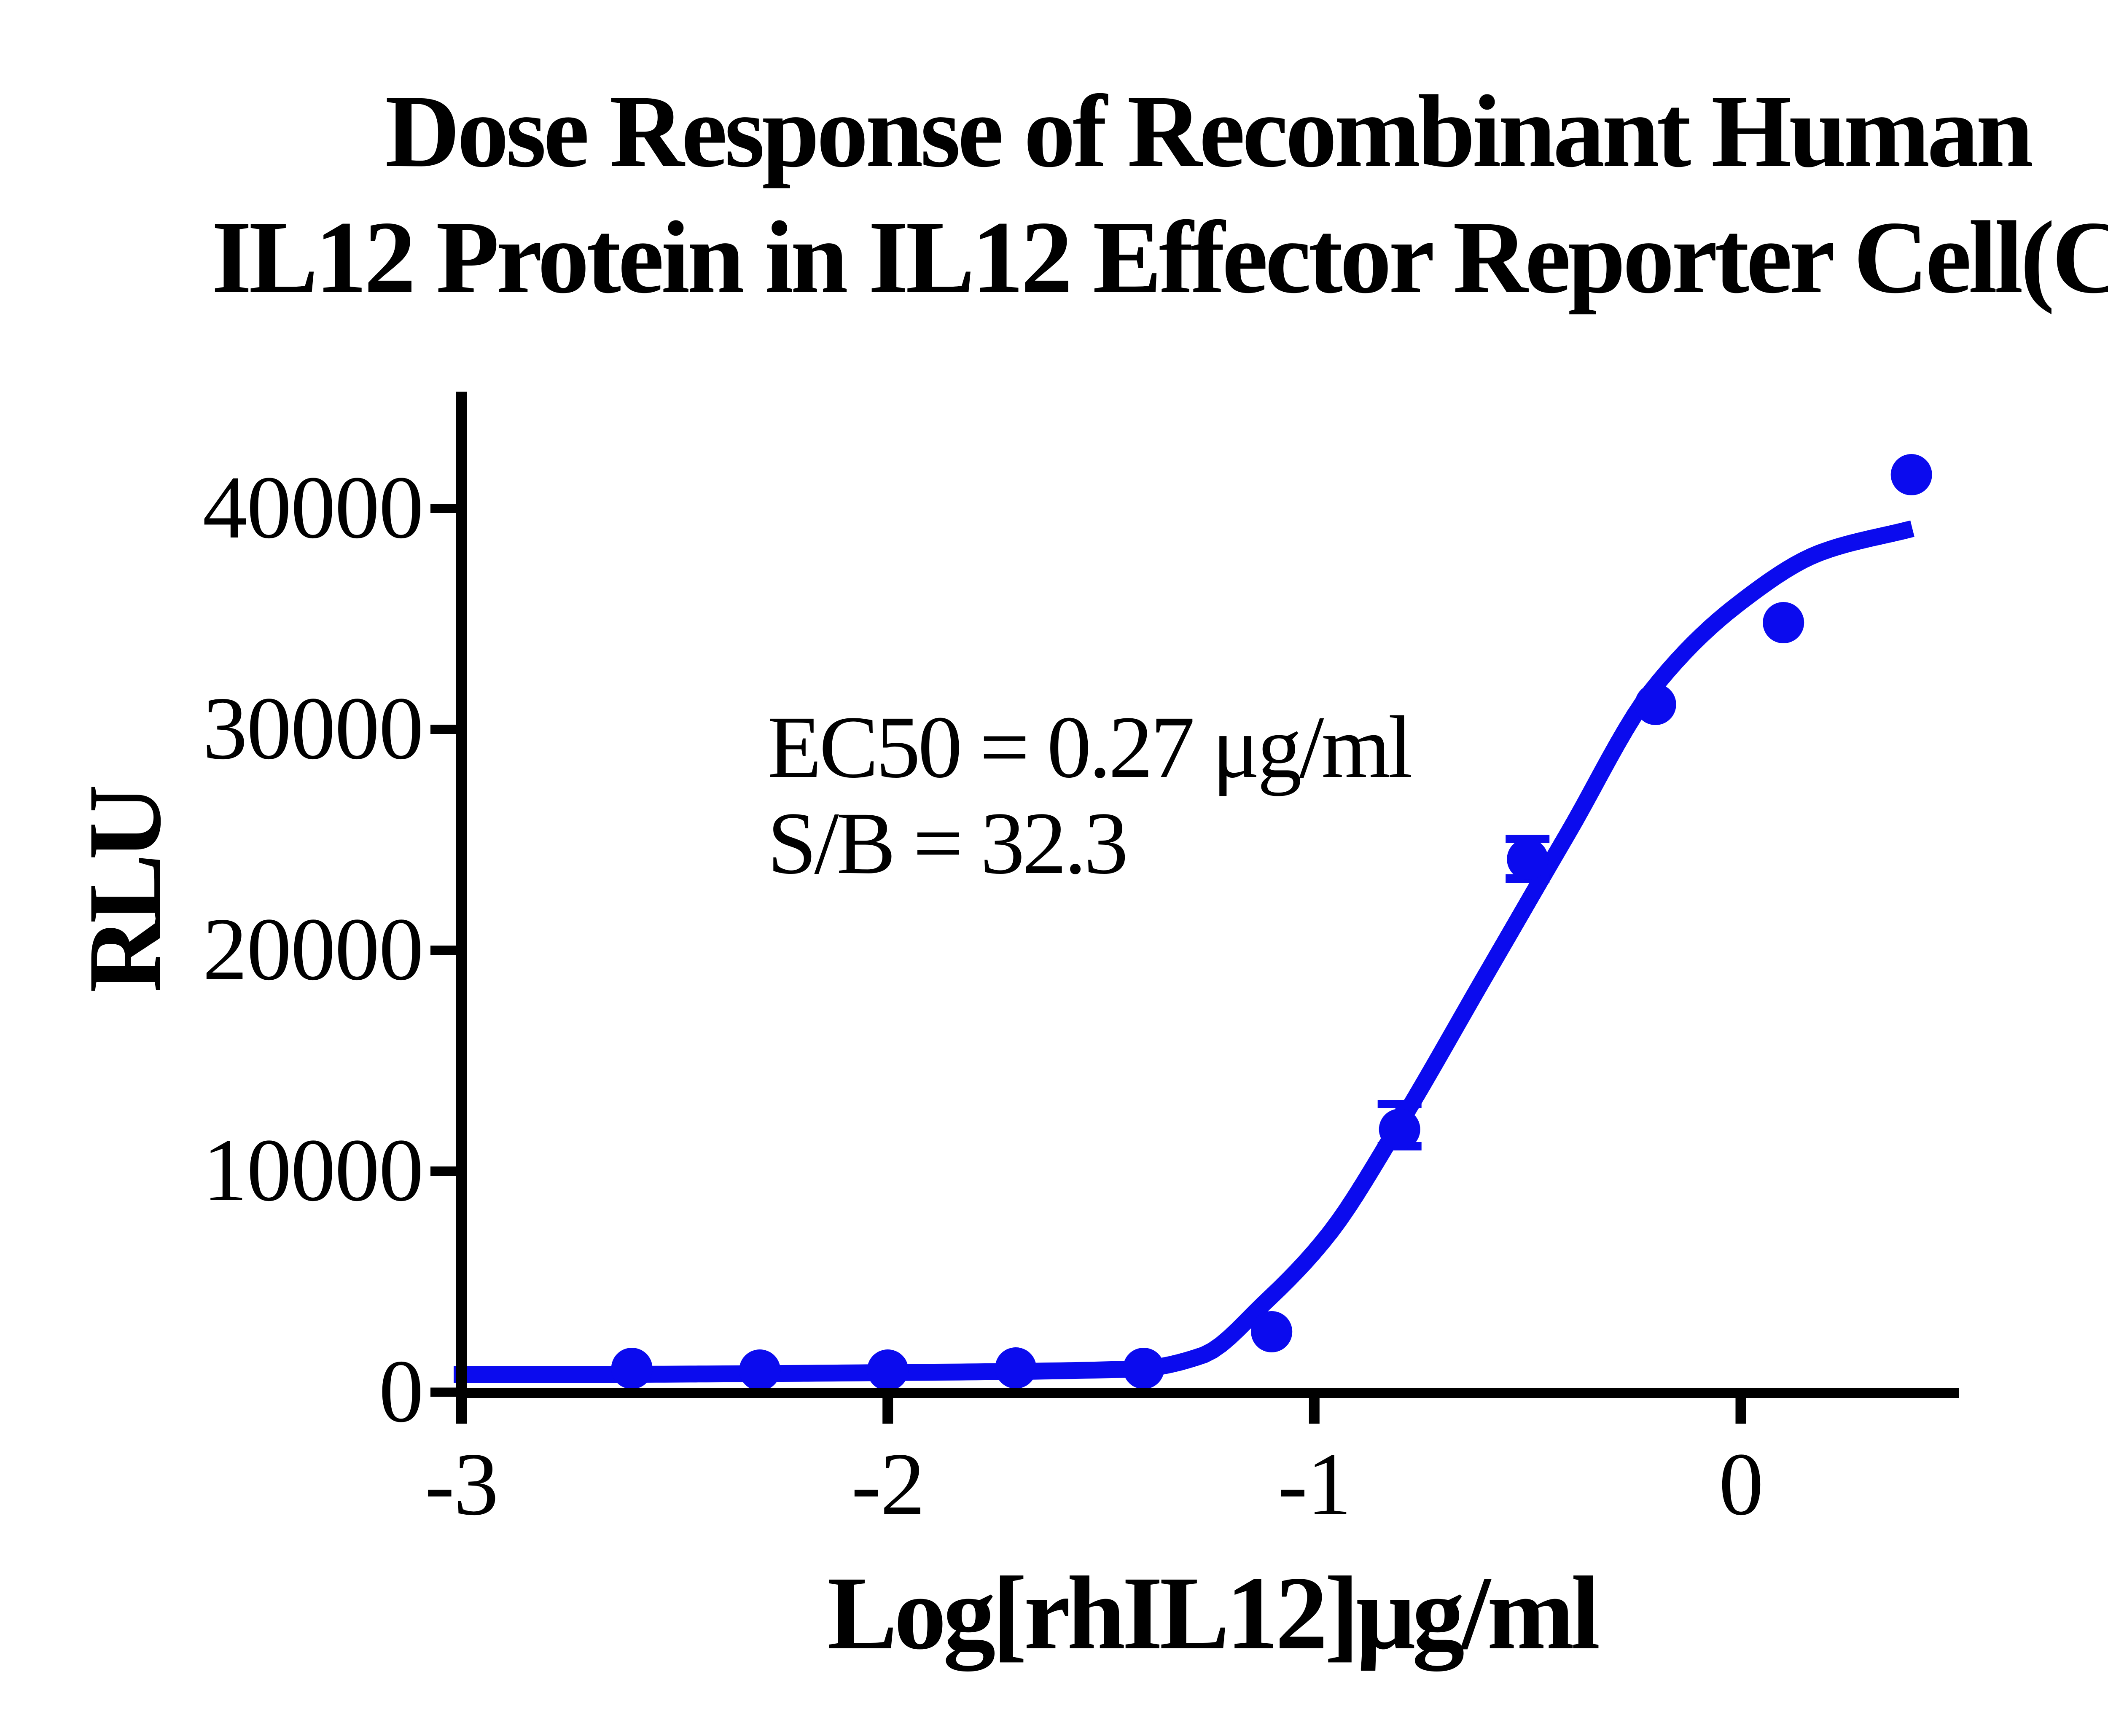  What do you see at coordinates (1314, 1484) in the screenshot?
I see `svg-text: -1` at bounding box center [1314, 1484].